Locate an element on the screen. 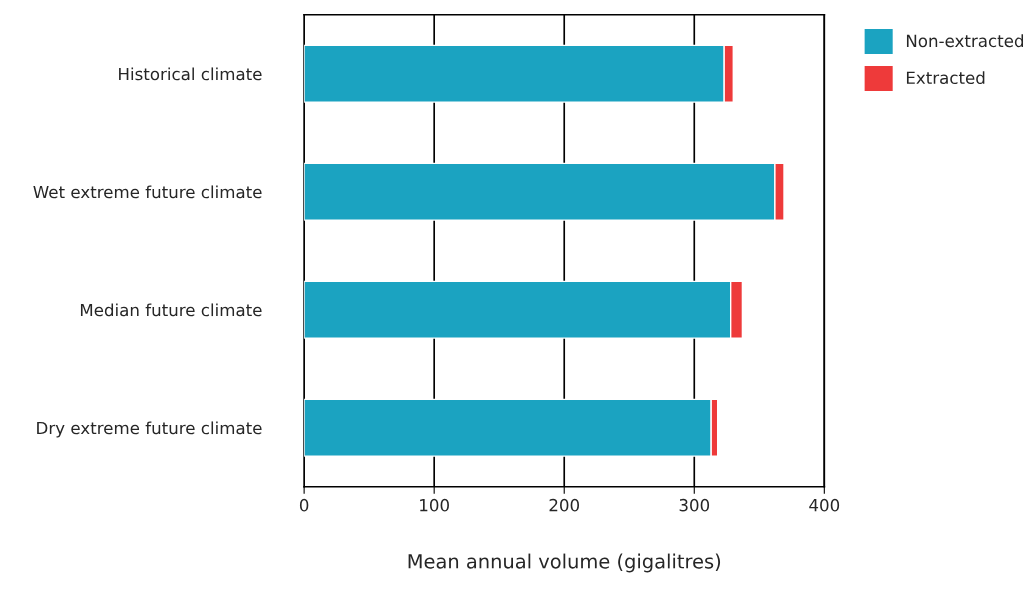 The width and height of the screenshot is (1024, 590). x-axis-title: Mean annual volume (gigalitres) is located at coordinates (564, 563).